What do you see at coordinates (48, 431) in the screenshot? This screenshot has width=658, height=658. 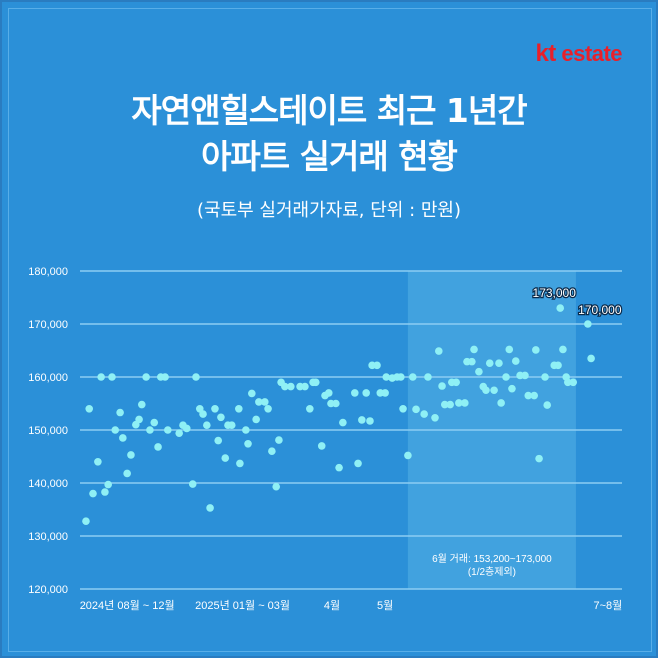 I see `y-tick-label: 150,000` at bounding box center [48, 431].